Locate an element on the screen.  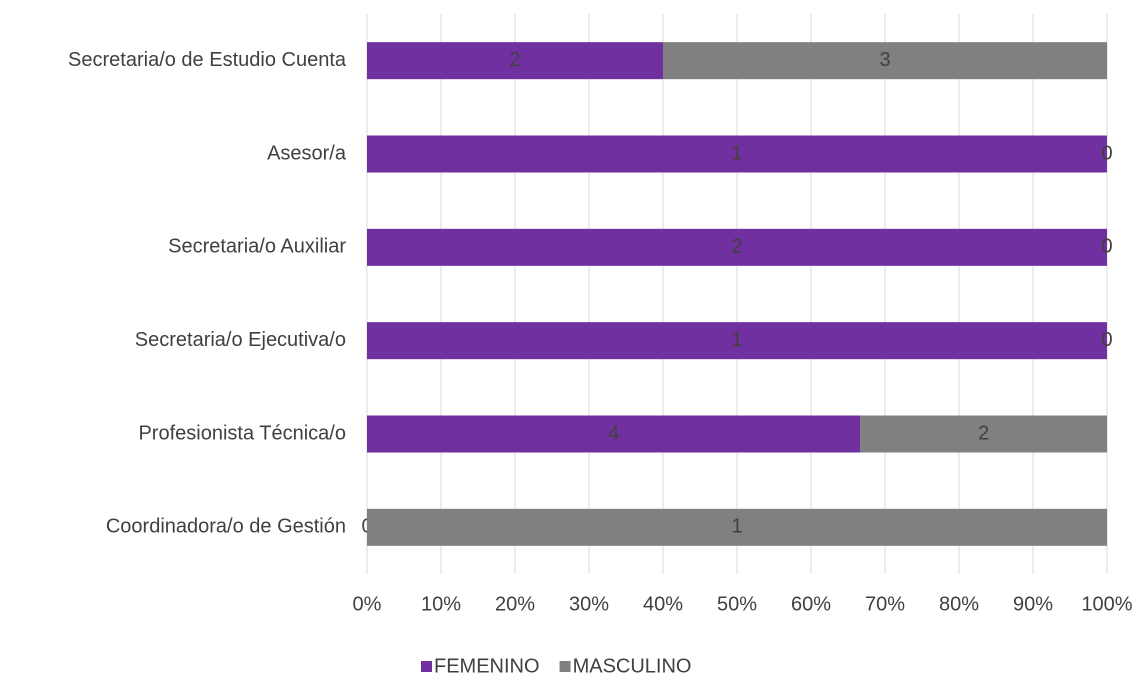
y-tick-label: Asesor/a is located at coordinates (307, 153).